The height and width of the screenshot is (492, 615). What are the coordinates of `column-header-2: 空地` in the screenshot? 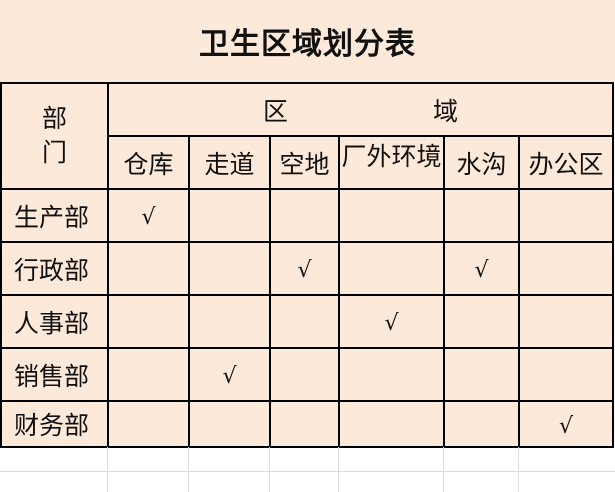 It's located at (304, 162).